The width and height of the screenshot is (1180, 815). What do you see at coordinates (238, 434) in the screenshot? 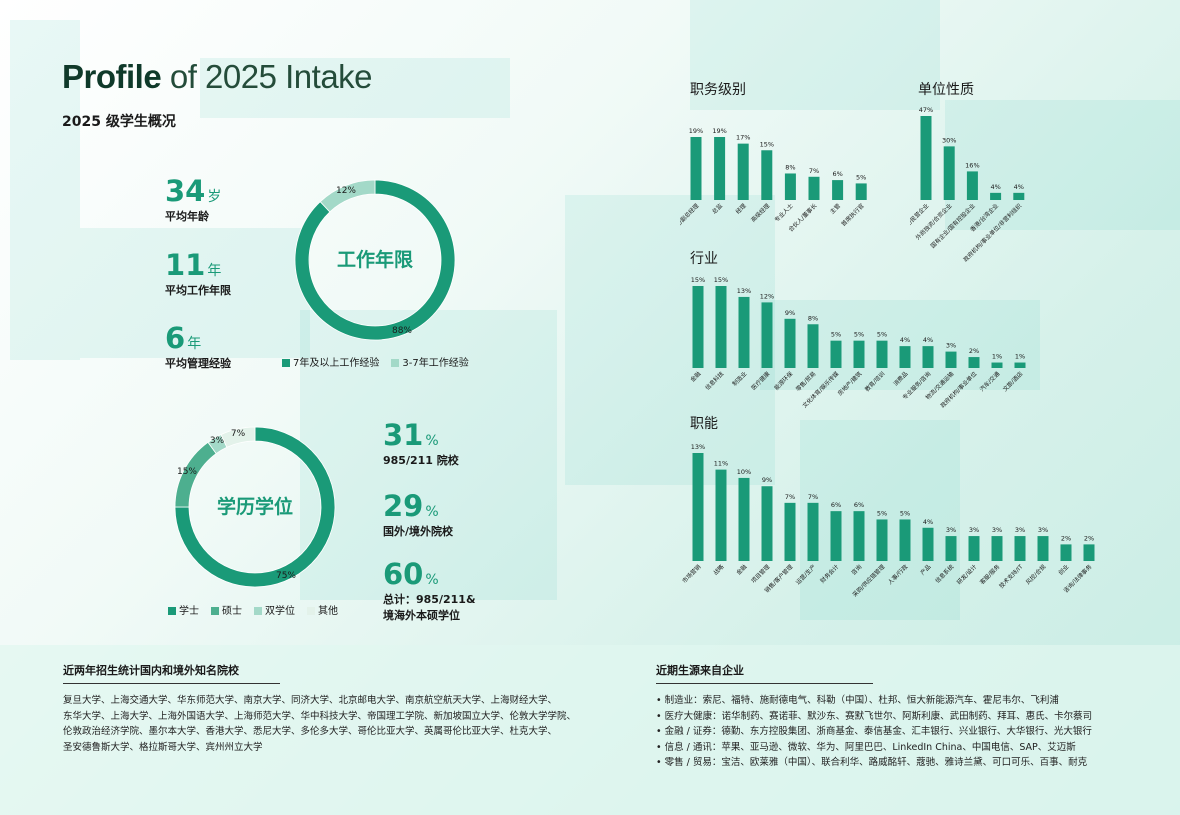
I see `donut-slice-label: 7%` at bounding box center [238, 434].